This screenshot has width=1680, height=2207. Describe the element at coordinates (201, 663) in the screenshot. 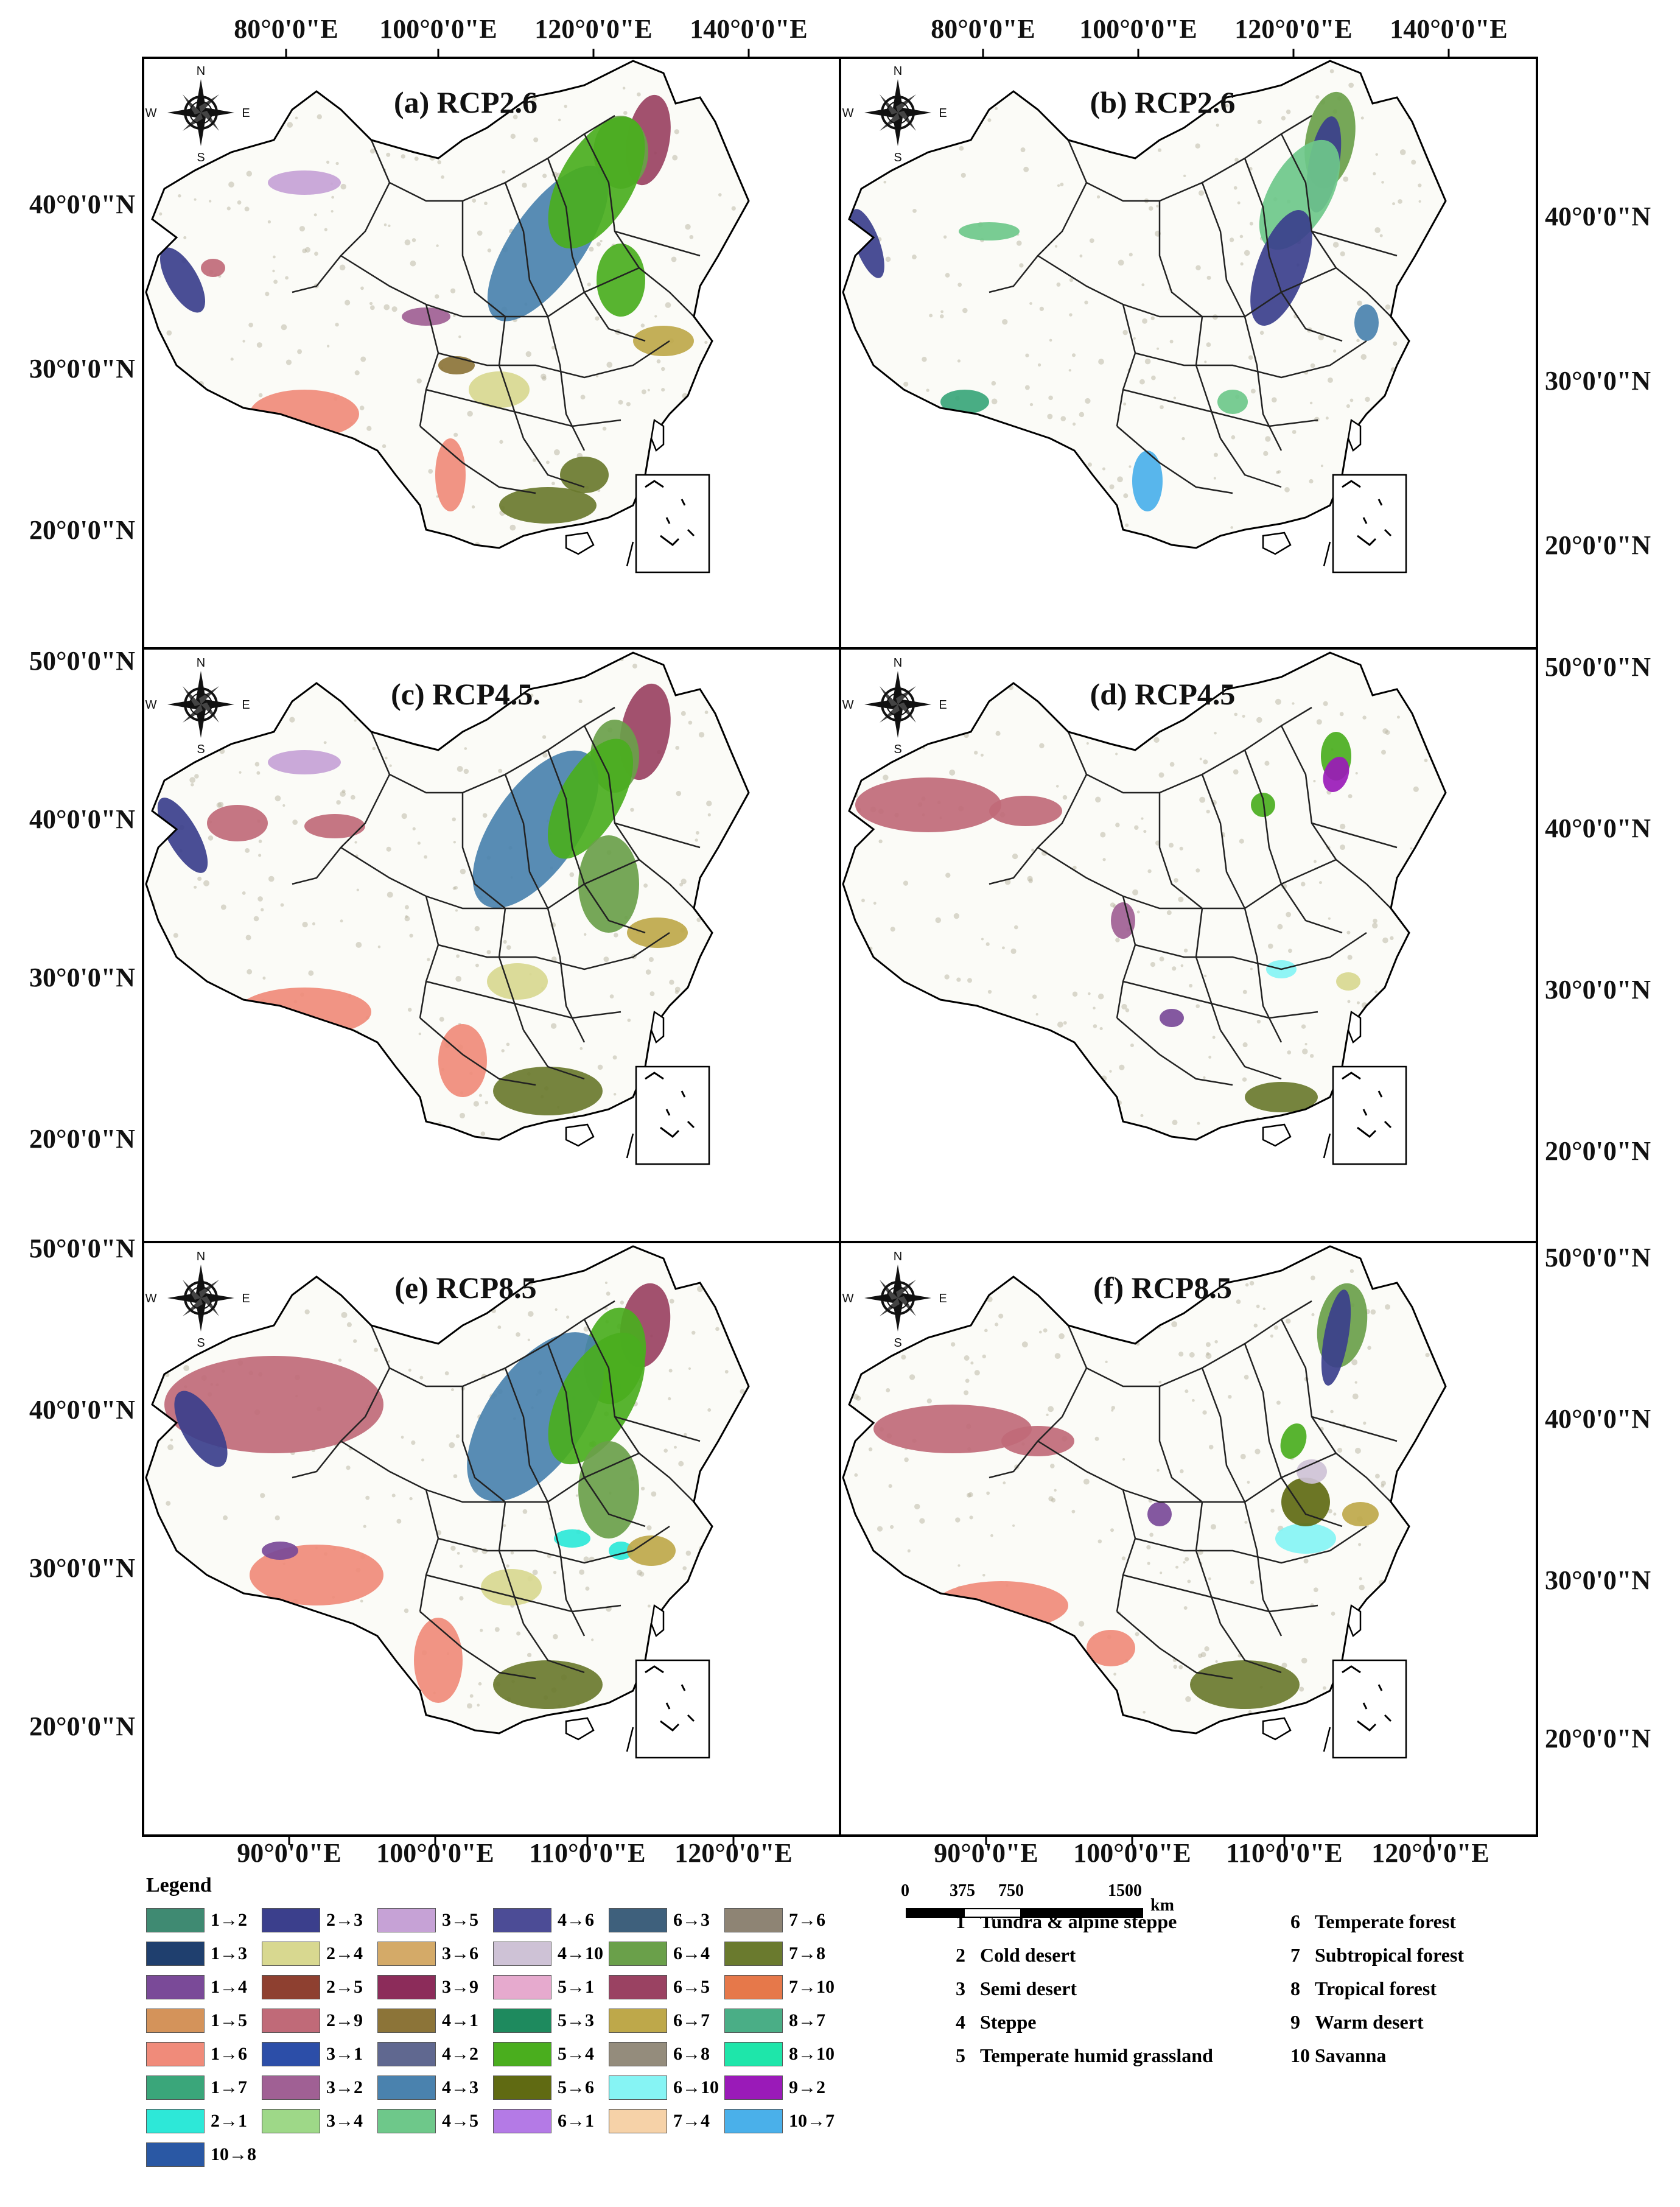

I see `compass-n-label: N` at that location.